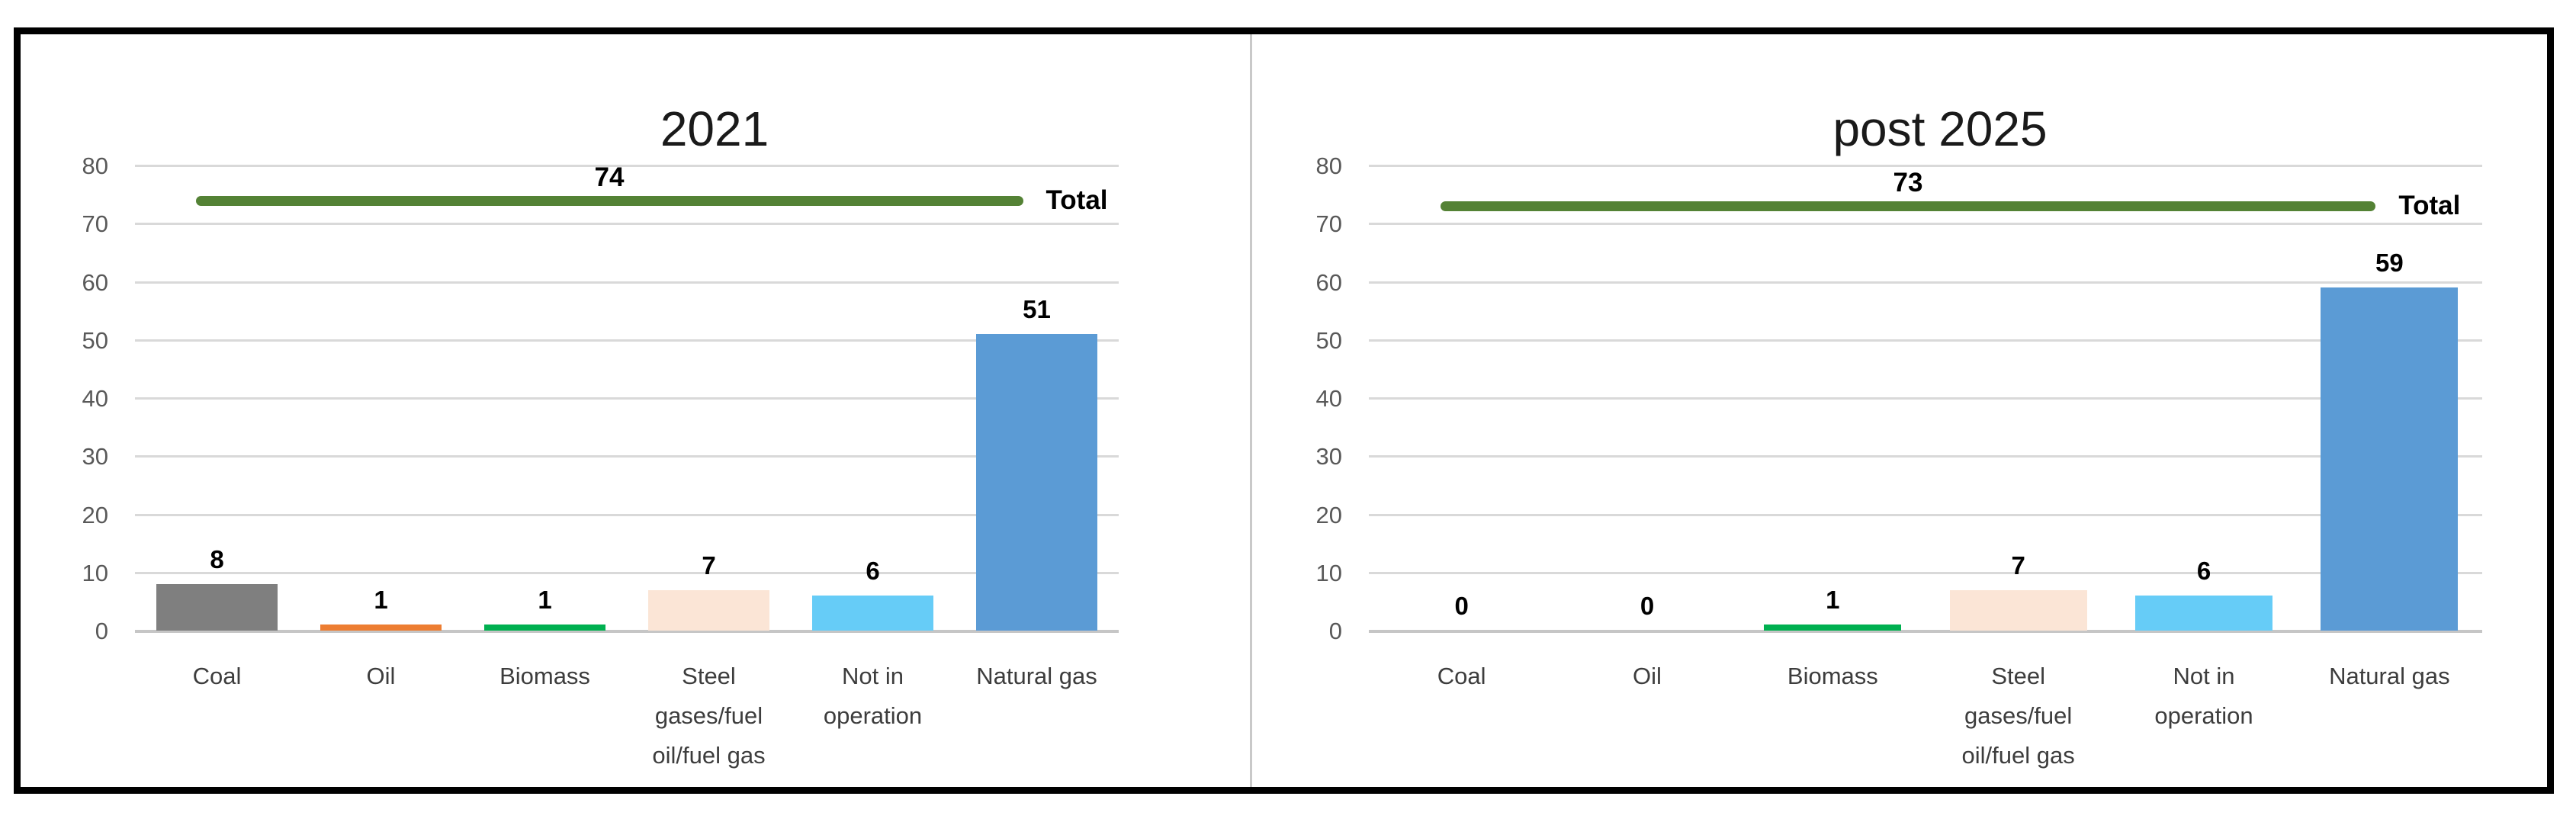  I want to click on chart-title-post-2025: post 2025, so click(1940, 128).